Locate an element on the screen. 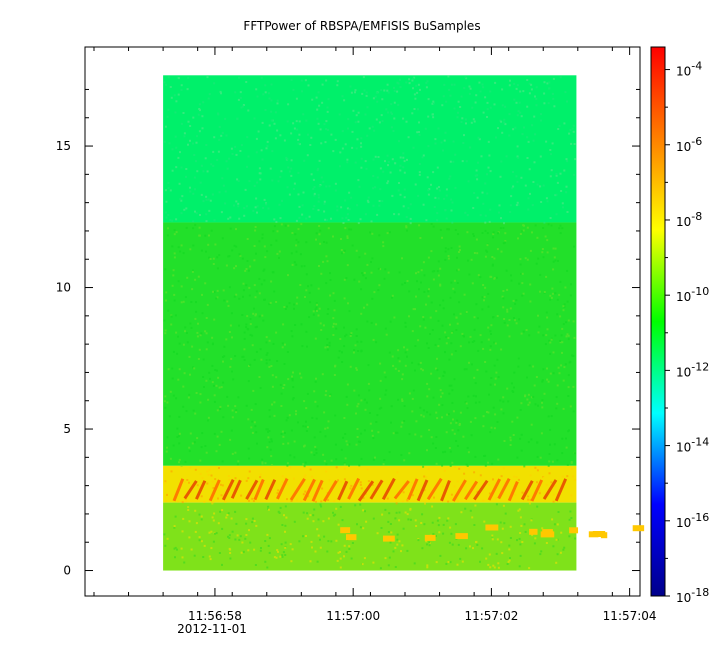  lower-patch is located at coordinates (533, 531).